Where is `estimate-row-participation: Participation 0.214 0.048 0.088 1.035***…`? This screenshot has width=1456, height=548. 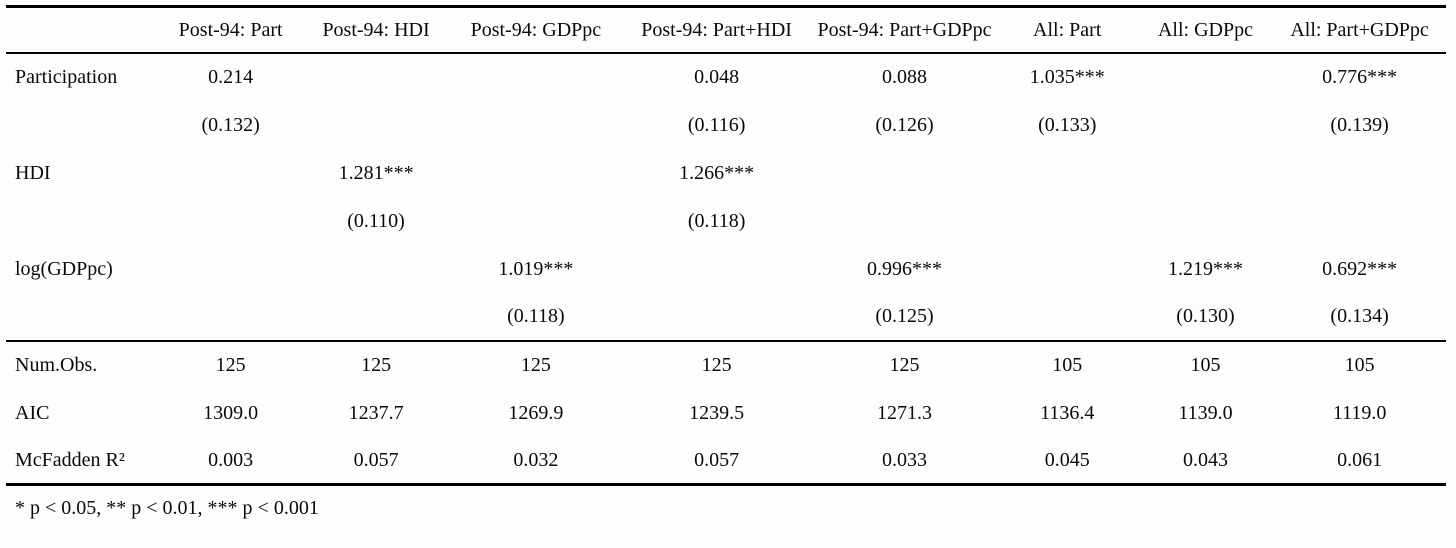
estimate-row-participation: Participation 0.214 0.048 0.088 1.035***… is located at coordinates (726, 77).